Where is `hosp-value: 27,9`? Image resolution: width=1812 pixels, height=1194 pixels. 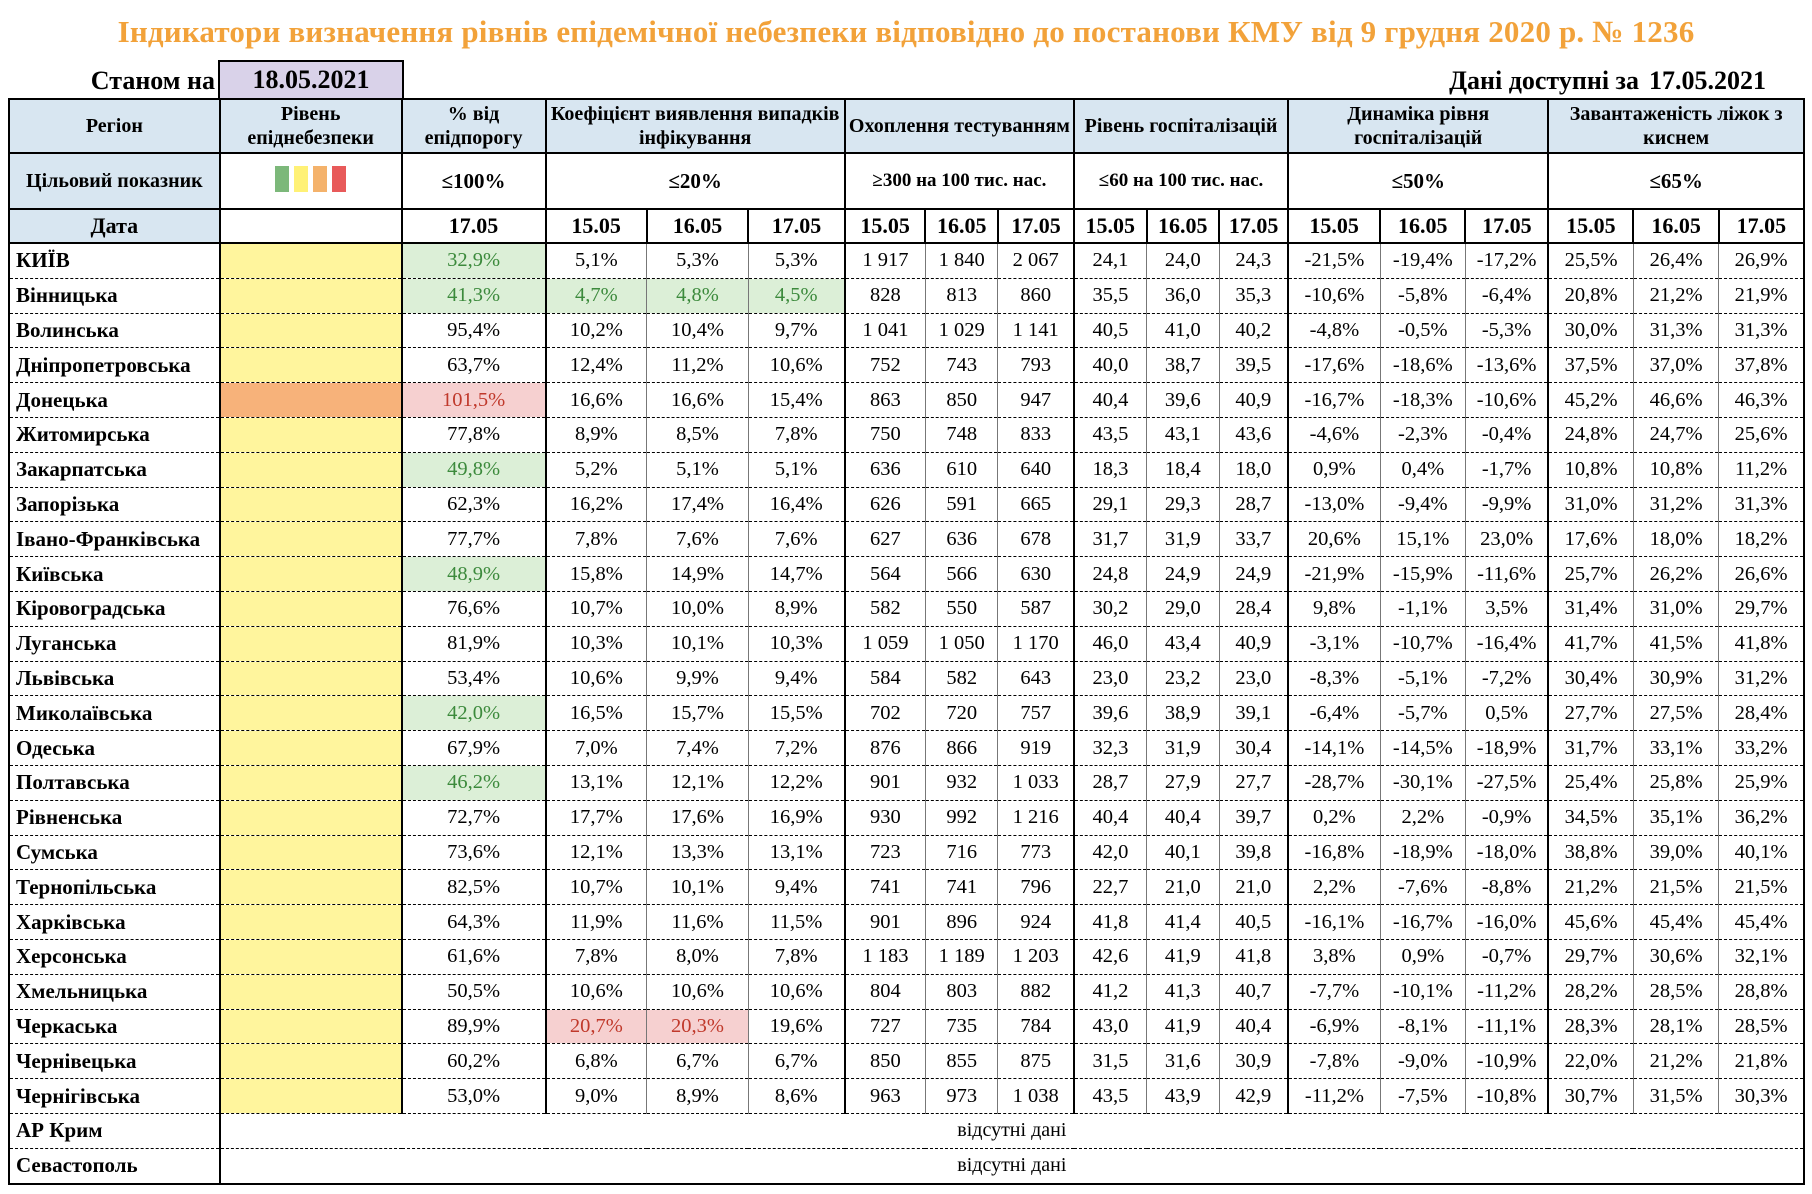
hosp-value: 27,9 is located at coordinates (1183, 783).